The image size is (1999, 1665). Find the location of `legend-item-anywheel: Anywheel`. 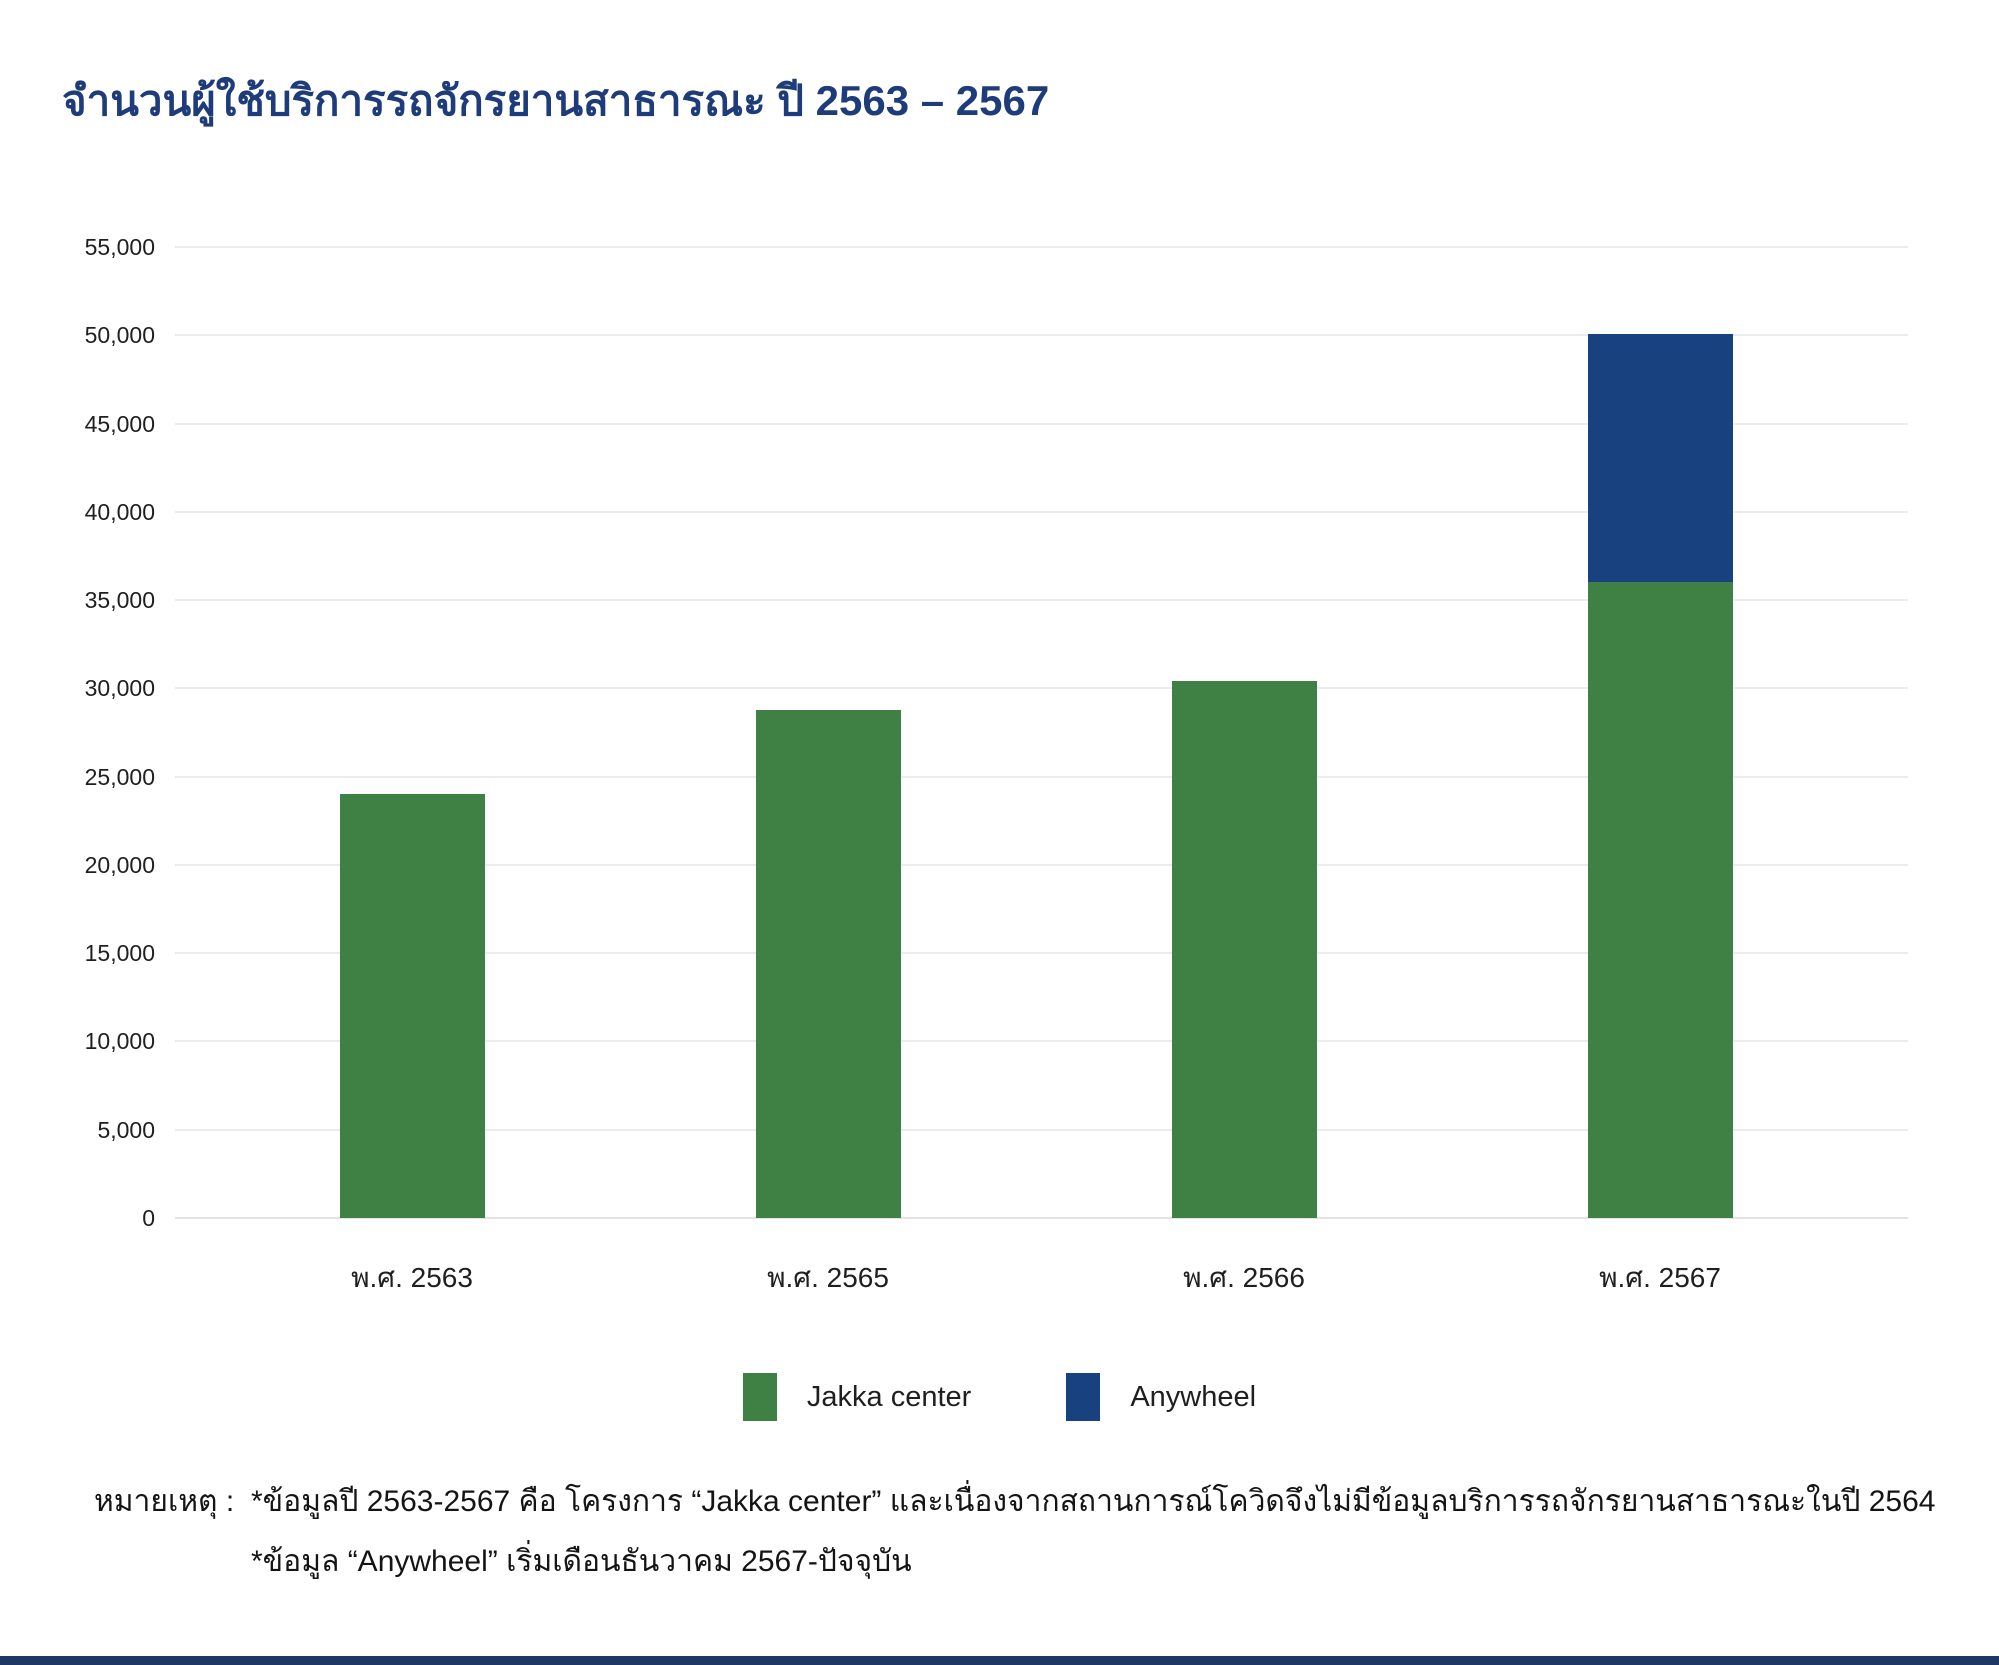

legend-item-anywheel: Anywheel is located at coordinates (1161, 1397).